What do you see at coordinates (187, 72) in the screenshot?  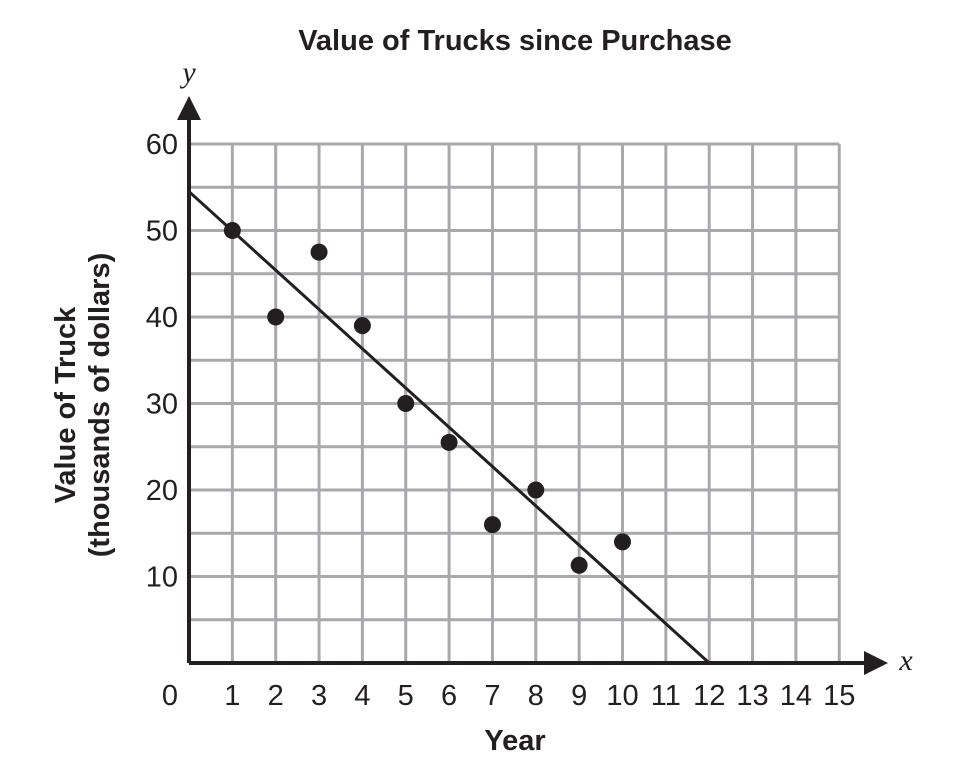 I see `y-axis-letter: y` at bounding box center [187, 72].